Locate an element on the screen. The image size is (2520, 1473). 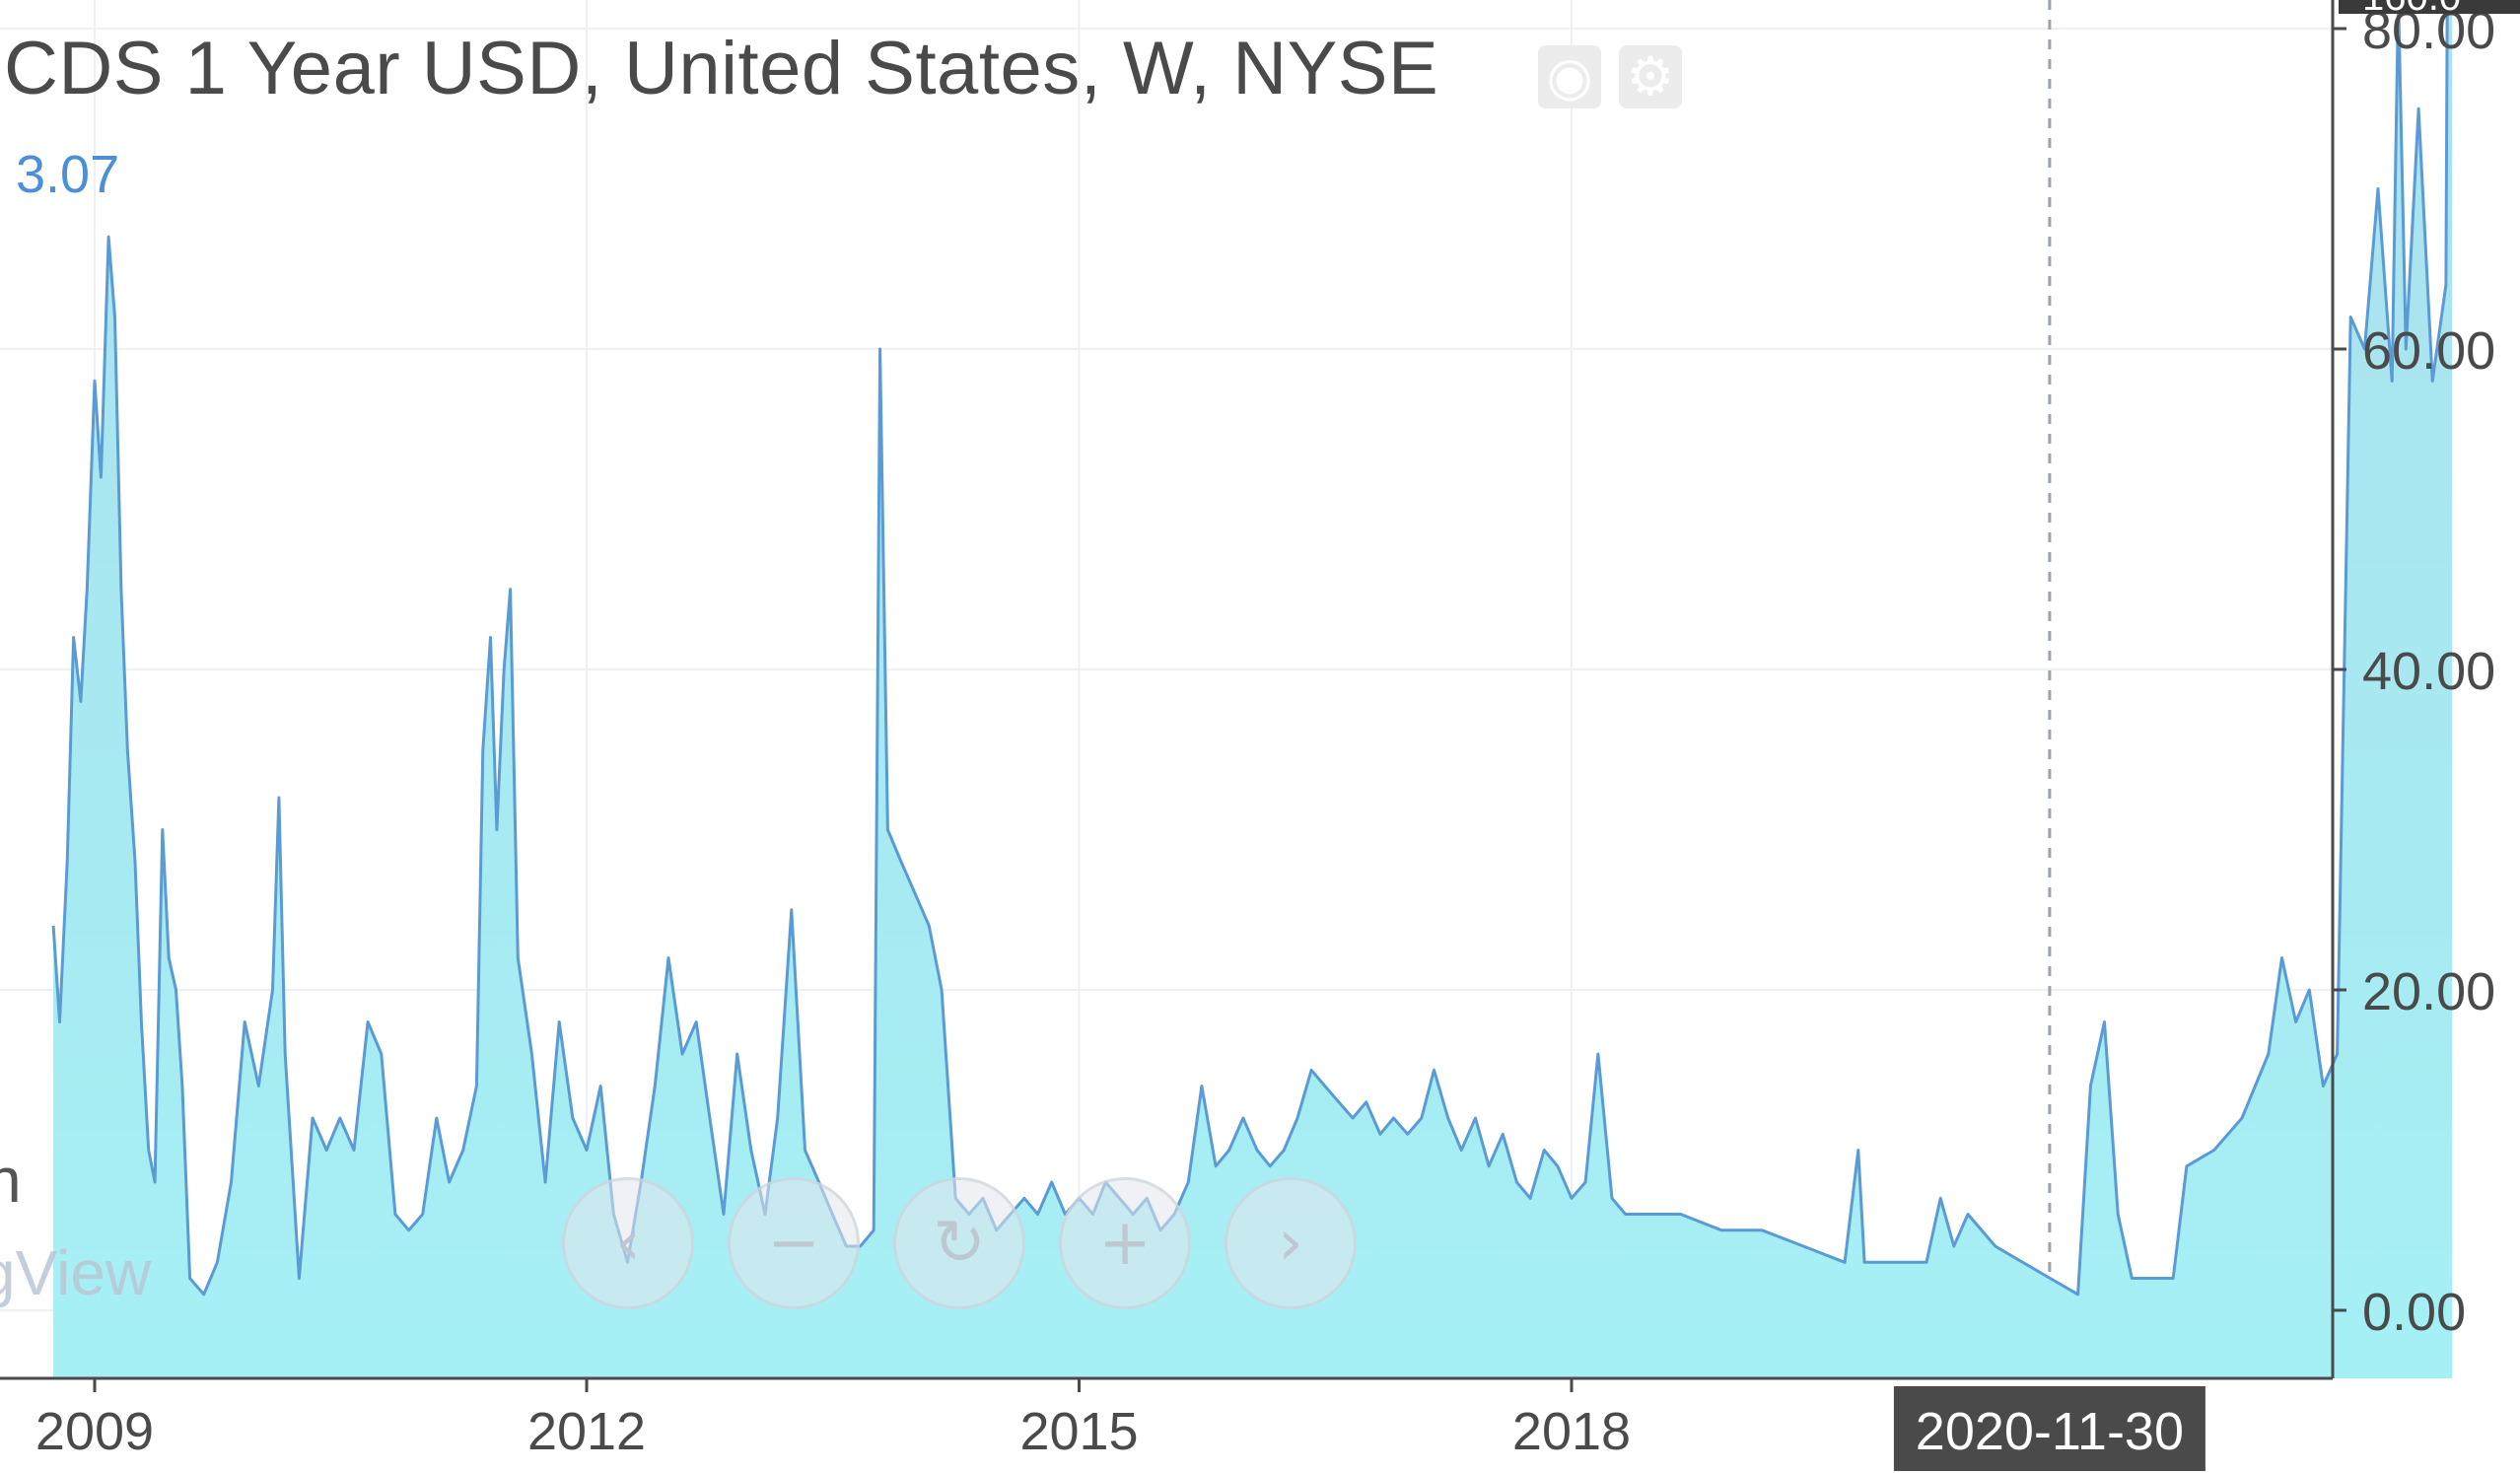
scroll-left-button: ‹ is located at coordinates (628, 1243).